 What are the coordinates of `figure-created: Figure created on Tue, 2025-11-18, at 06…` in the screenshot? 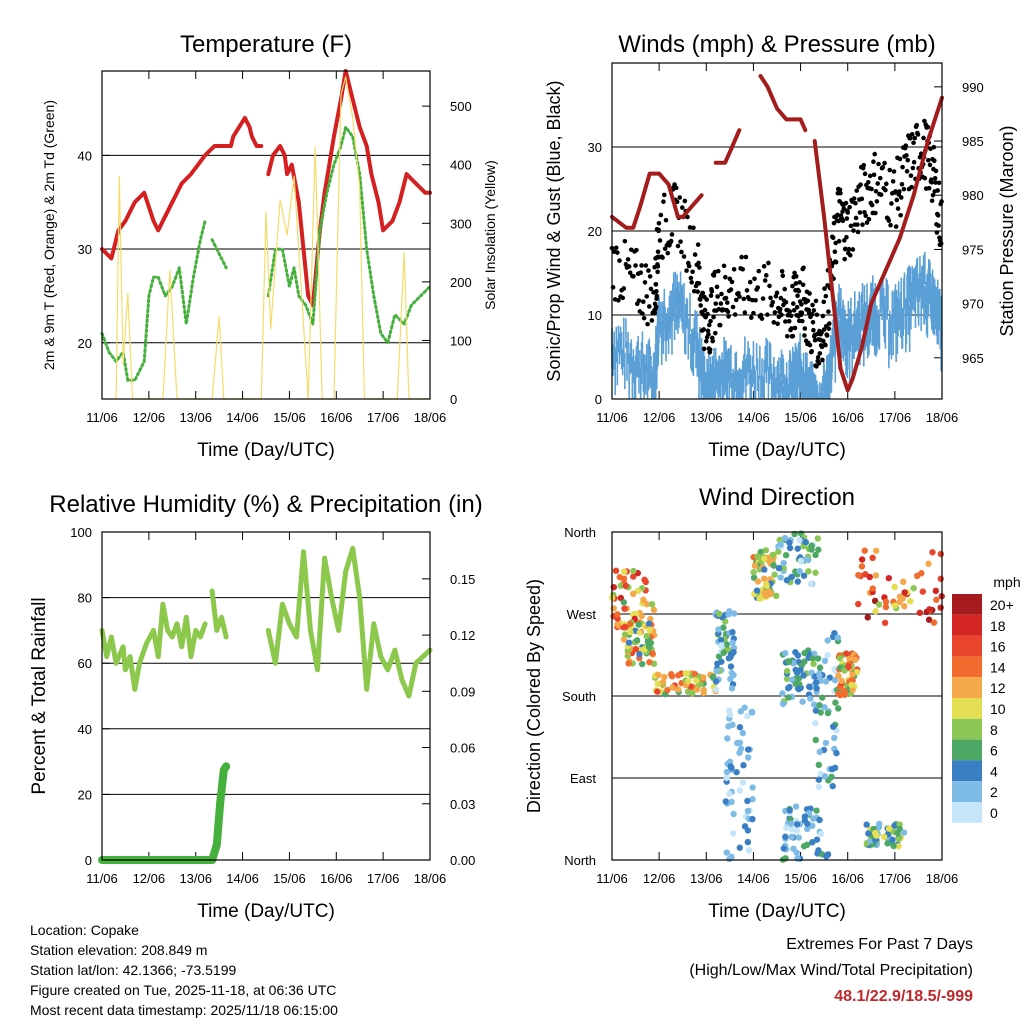 It's located at (183, 990).